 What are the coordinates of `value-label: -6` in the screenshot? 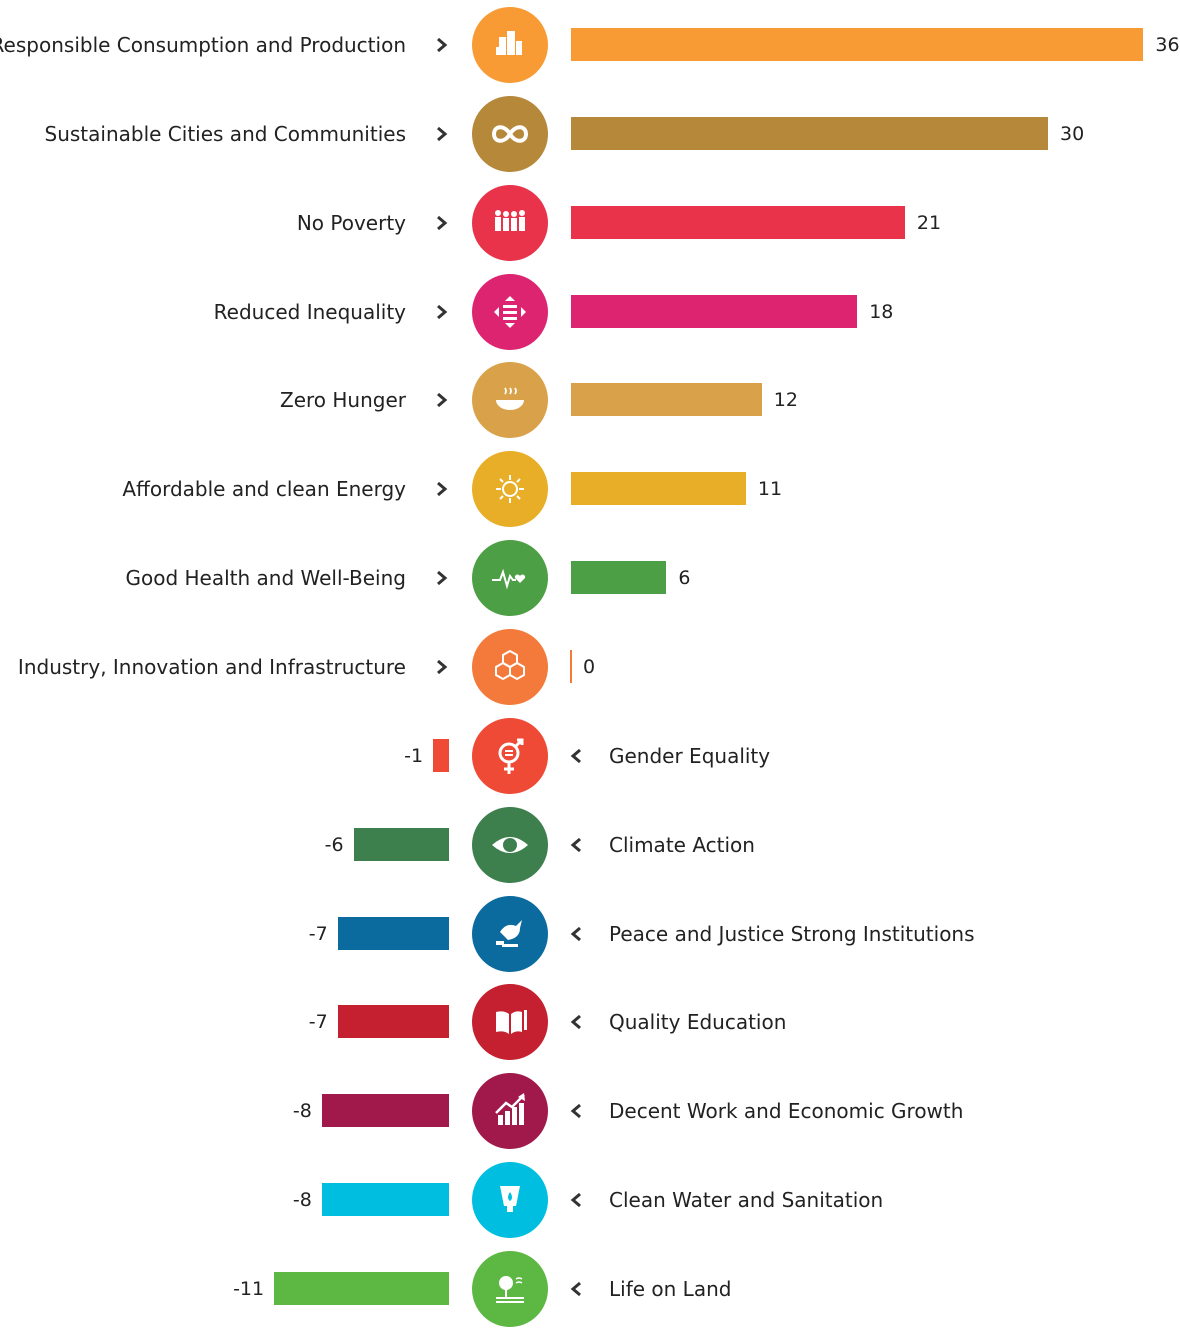 It's located at (334, 844).